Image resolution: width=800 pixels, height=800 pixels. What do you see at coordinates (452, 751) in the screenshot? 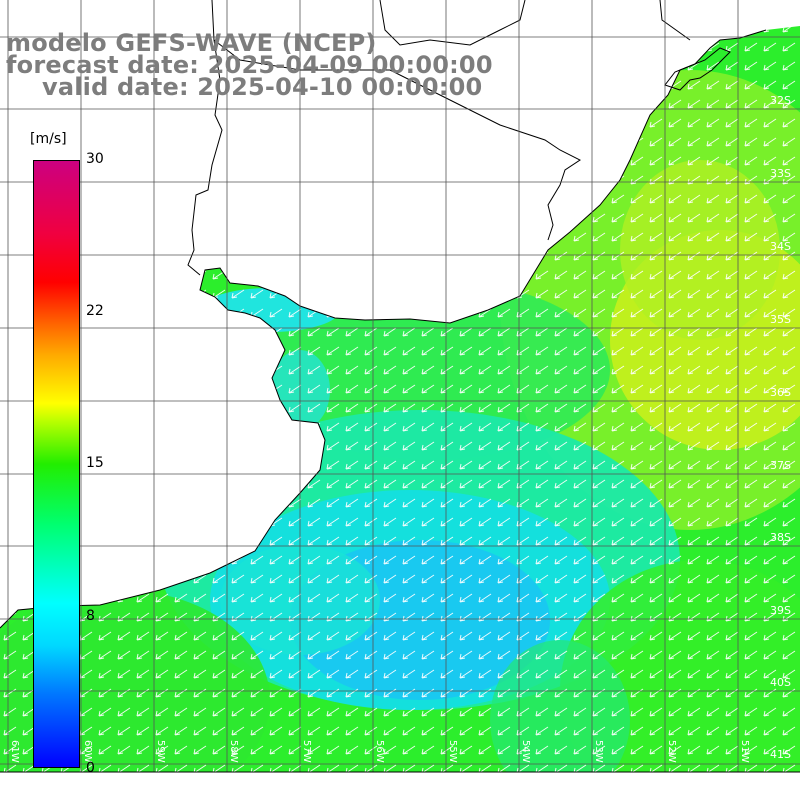
I see `lon-label-55w: 55W` at bounding box center [452, 751].